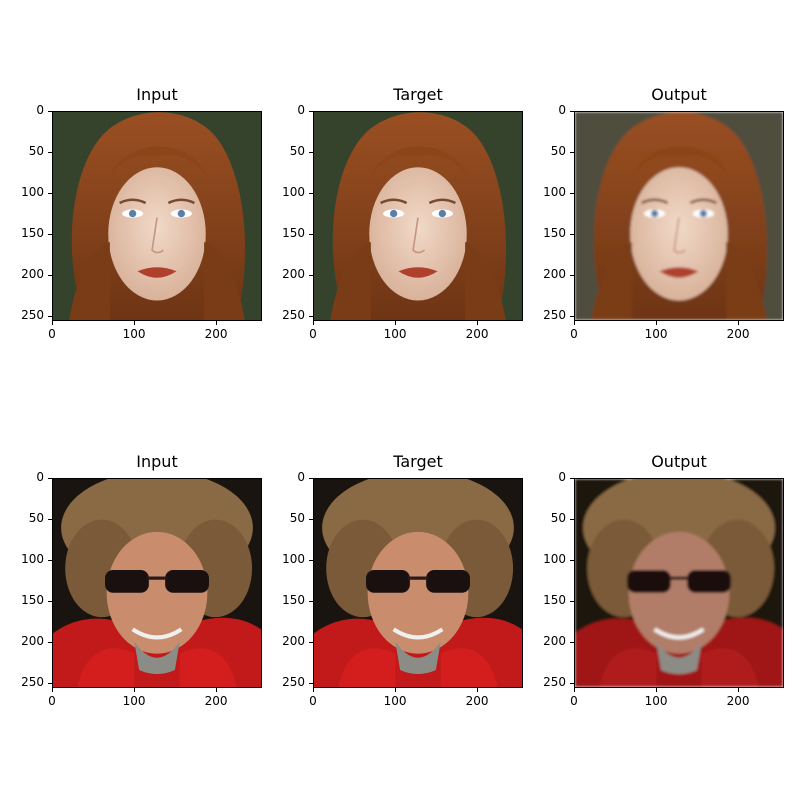 Image resolution: width=800 pixels, height=800 pixels. What do you see at coordinates (418, 94) in the screenshot?
I see `panel-title: Target` at bounding box center [418, 94].